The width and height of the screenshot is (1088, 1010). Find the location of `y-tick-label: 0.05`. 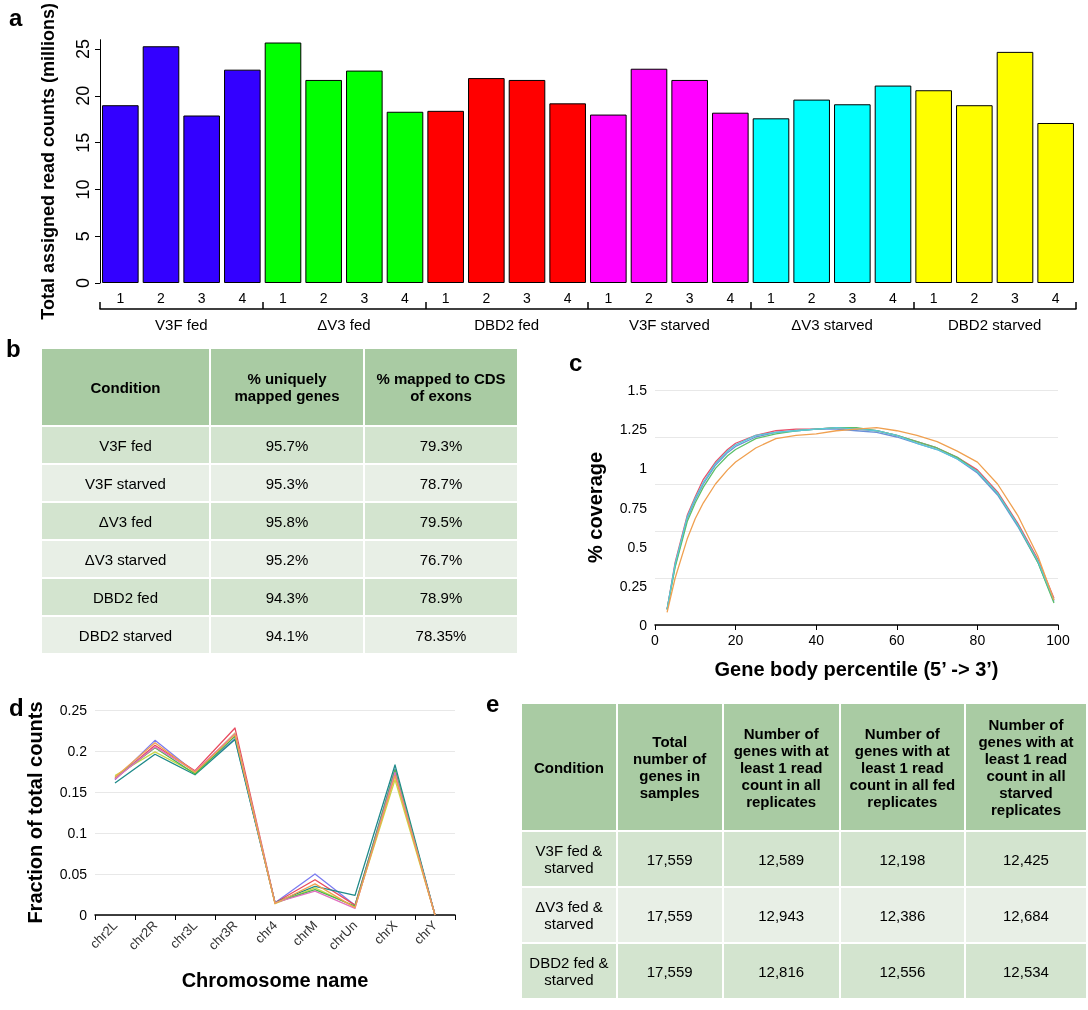

y-tick-label: 0.05 is located at coordinates (73, 874).